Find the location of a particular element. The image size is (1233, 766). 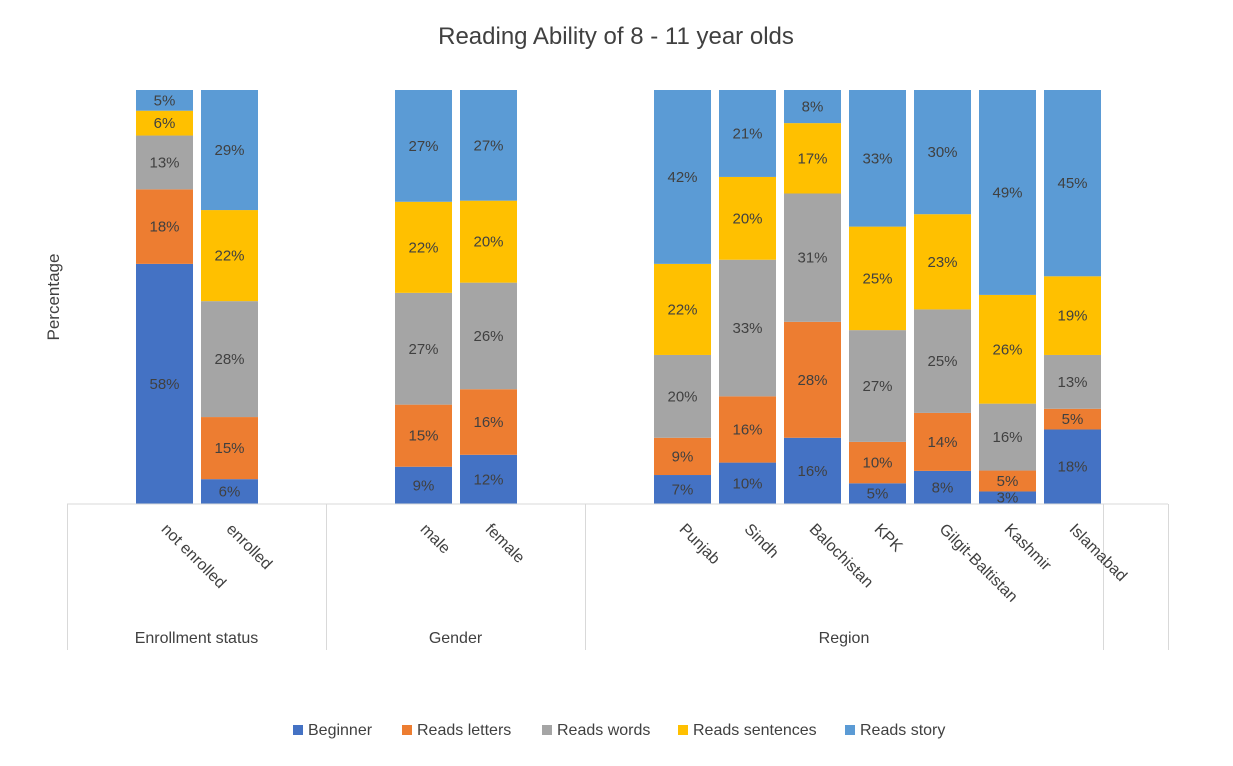

data-label-kpk-reads-story: 33% is located at coordinates (877, 158).